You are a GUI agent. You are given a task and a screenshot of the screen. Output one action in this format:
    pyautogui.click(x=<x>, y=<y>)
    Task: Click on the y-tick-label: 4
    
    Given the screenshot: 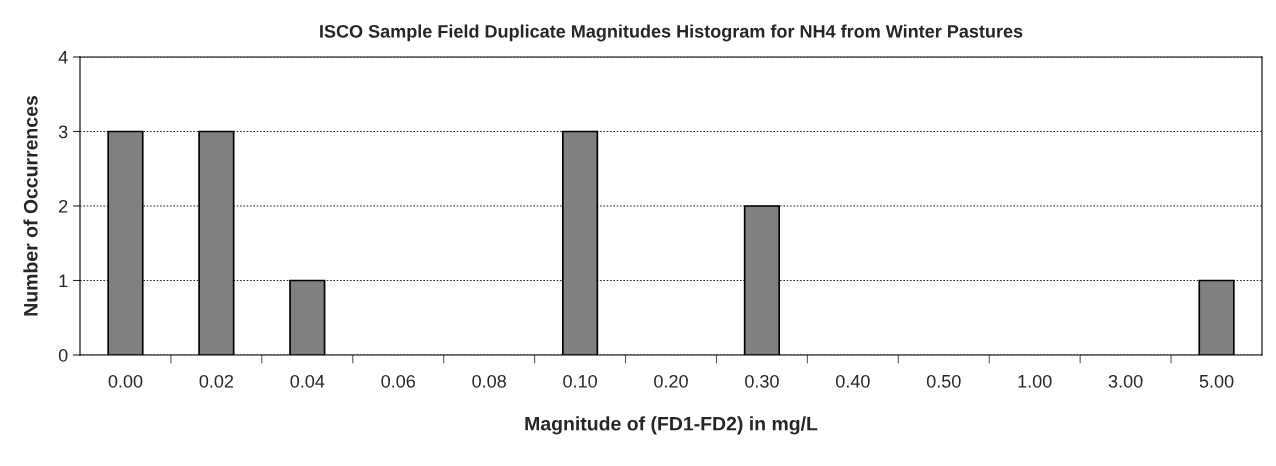 What is the action you would take?
    pyautogui.click(x=63, y=57)
    